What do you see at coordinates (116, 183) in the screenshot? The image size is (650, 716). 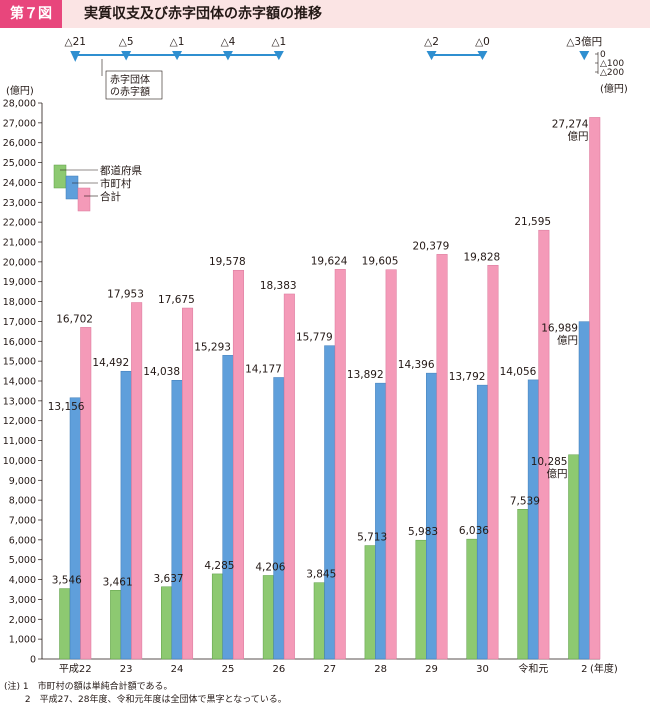 I see `legend-label-municipality: 市町村` at bounding box center [116, 183].